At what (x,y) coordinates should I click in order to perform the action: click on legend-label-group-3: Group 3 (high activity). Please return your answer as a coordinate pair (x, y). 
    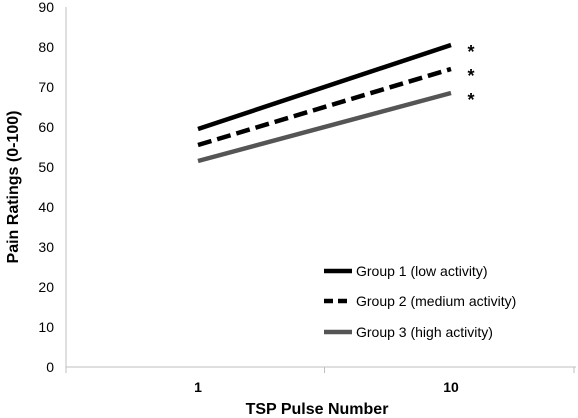
    Looking at the image, I should click on (424, 332).